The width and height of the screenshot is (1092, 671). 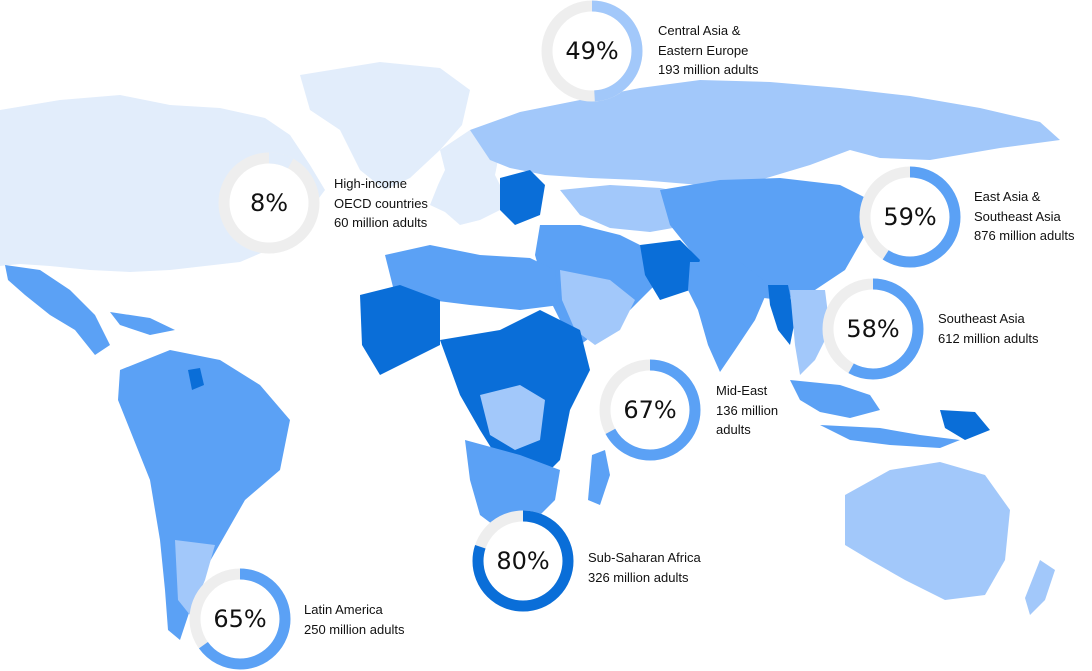 I want to click on percent-value: 59%, so click(x=910, y=217).